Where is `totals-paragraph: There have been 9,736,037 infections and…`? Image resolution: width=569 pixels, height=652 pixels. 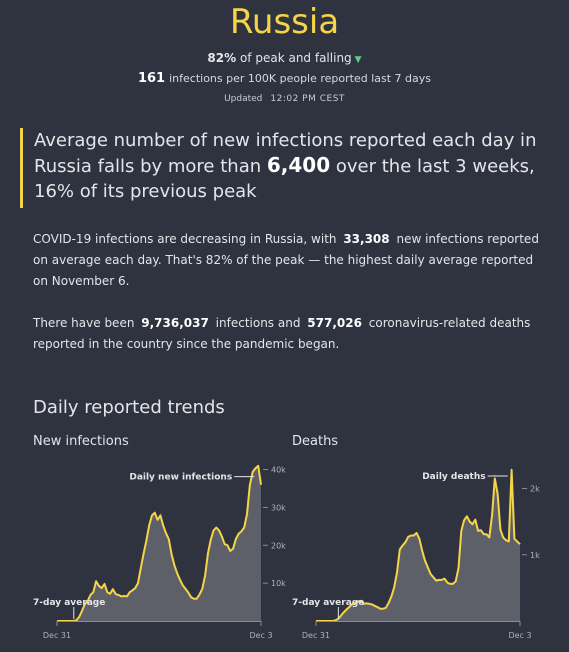
totals-paragraph: There have been 9,736,037 infections and… is located at coordinates (288, 334).